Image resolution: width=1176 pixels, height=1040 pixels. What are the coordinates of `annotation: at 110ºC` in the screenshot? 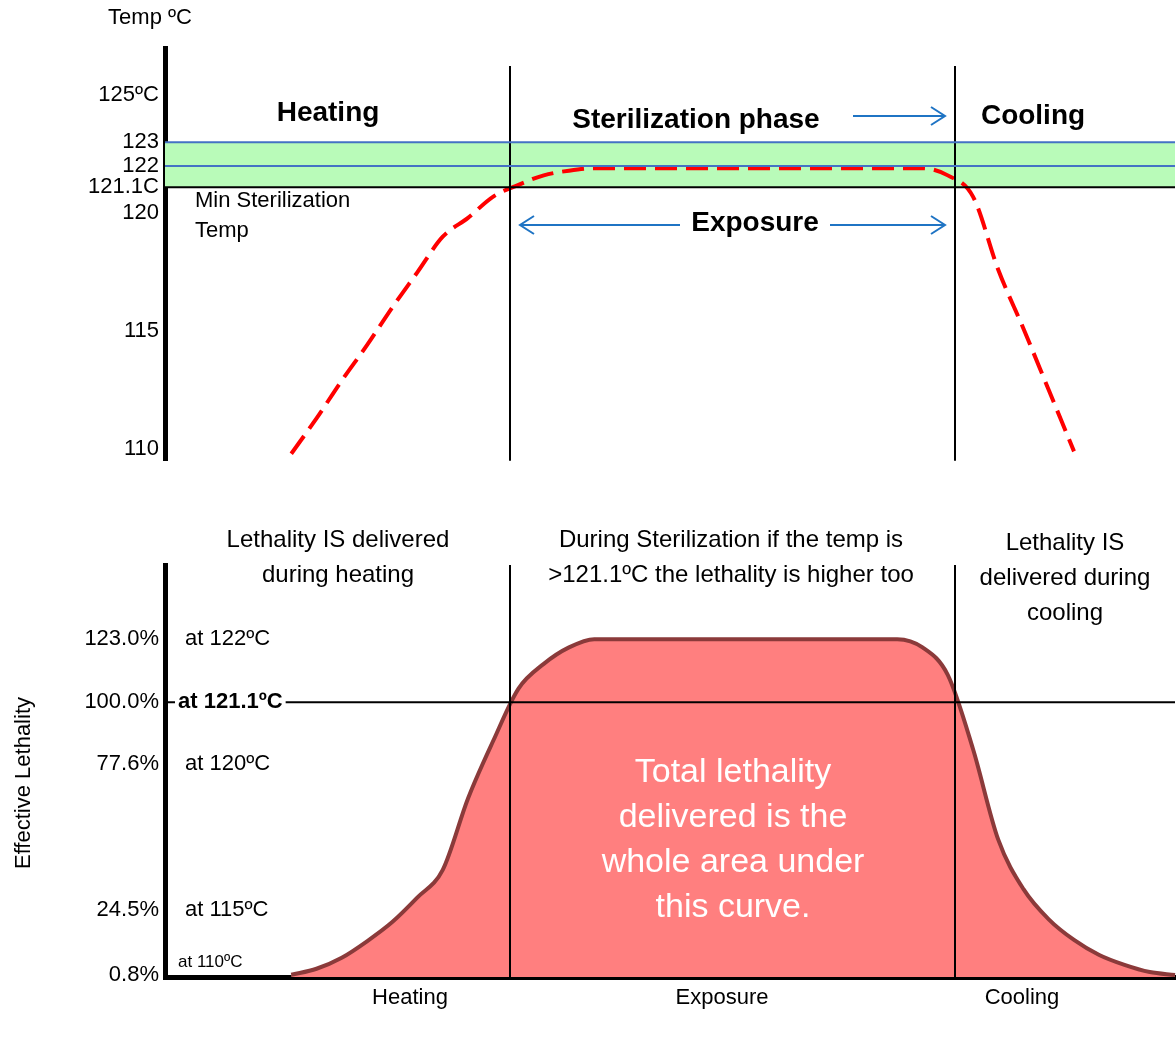 It's located at (210, 961).